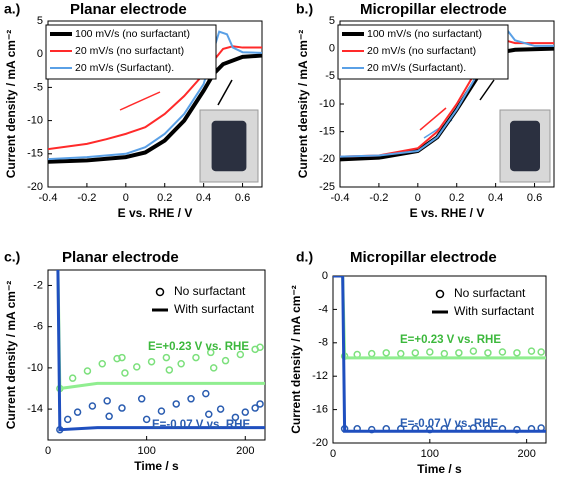 This screenshot has height=494, width=567. Describe the element at coordinates (323, 343) in the screenshot. I see `y-tick-label: -8` at that location.